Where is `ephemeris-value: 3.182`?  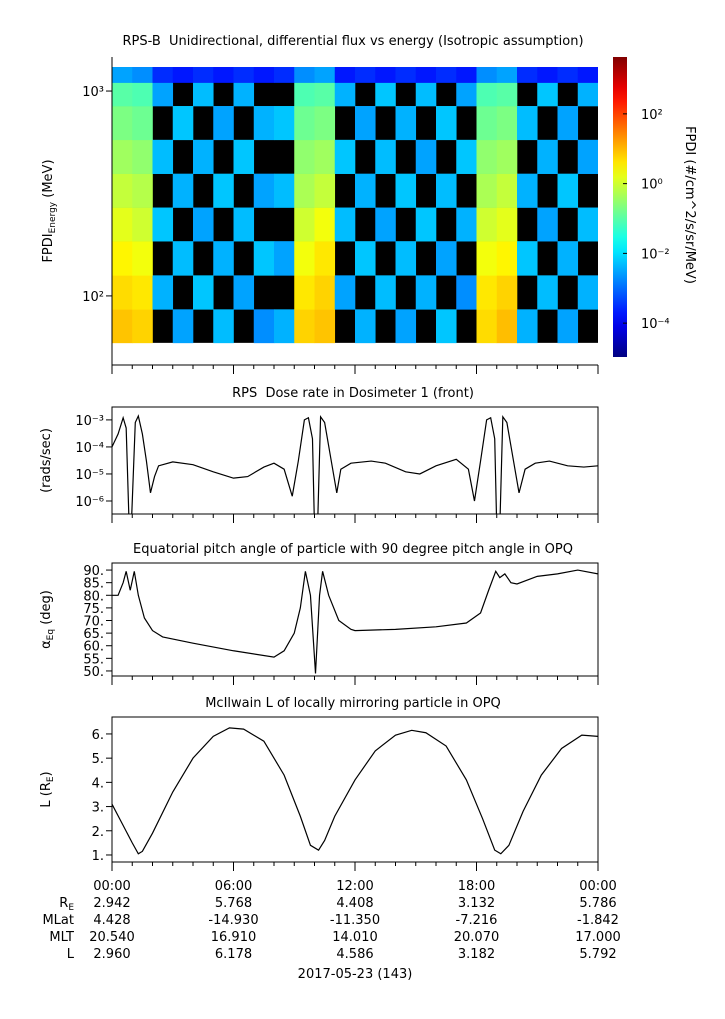
ephemeris-value: 3.182 is located at coordinates (476, 954).